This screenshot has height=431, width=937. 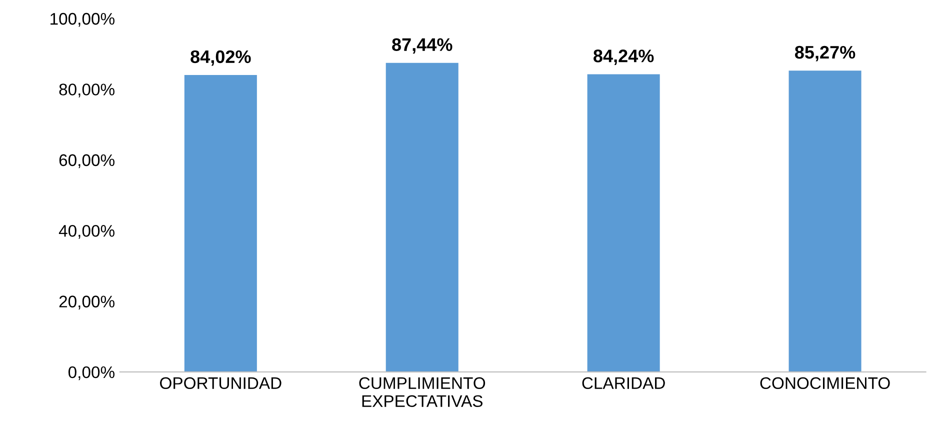 I want to click on y-tick-label: 60,00%, so click(x=86, y=161).